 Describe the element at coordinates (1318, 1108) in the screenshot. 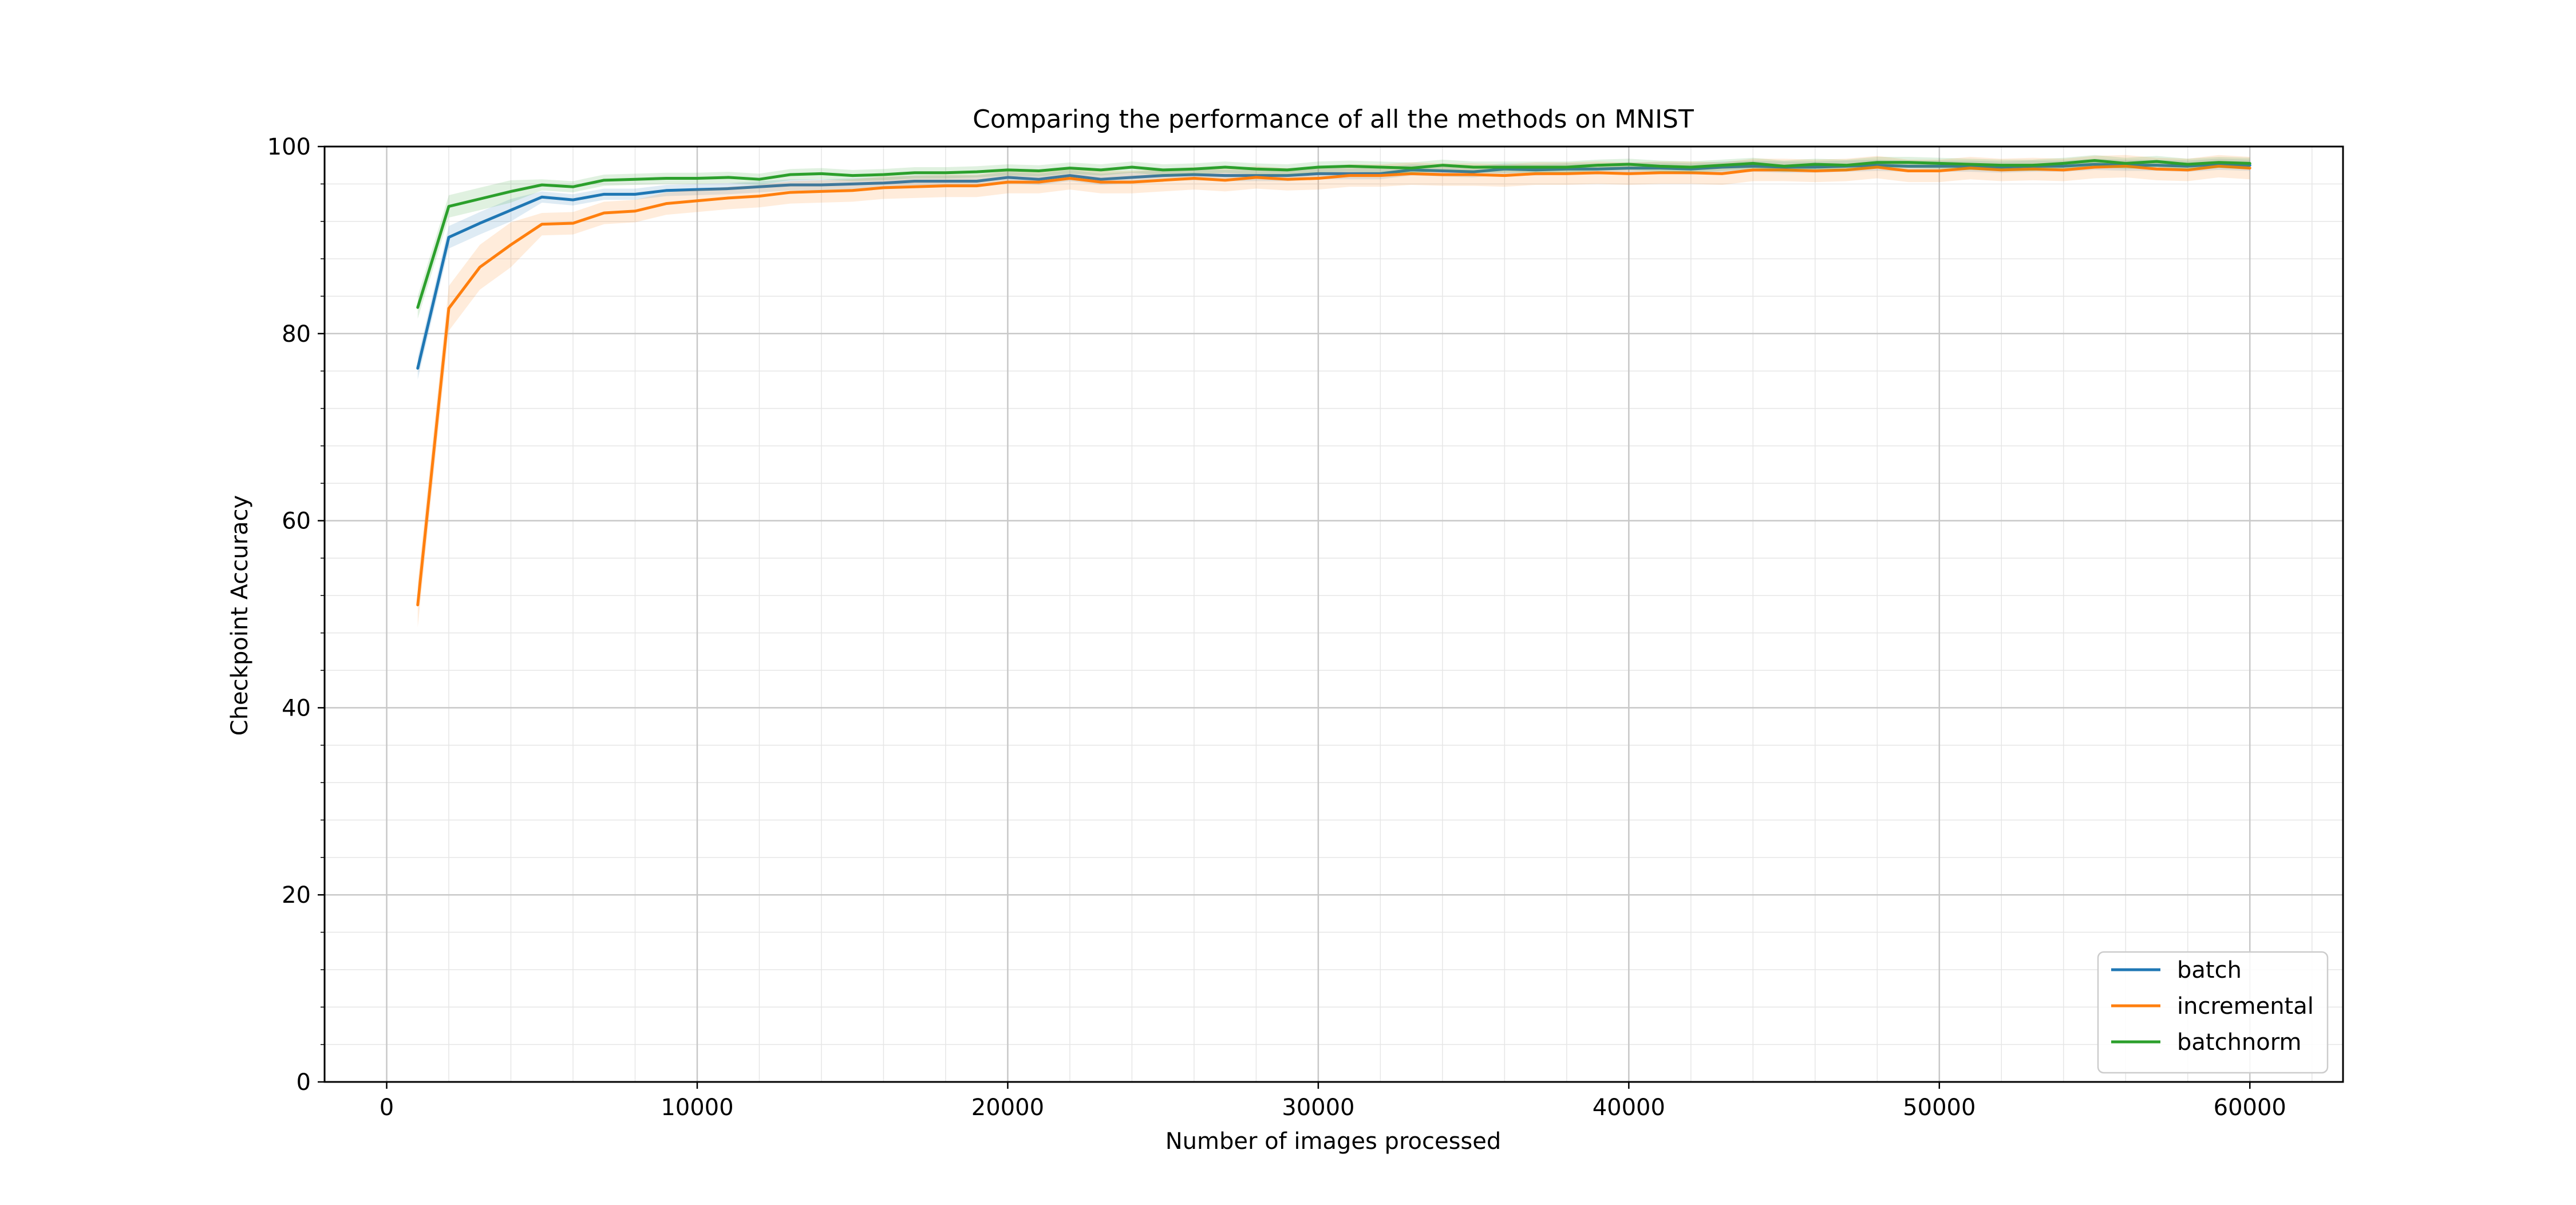

I see `x-tick-label: 30000` at that location.